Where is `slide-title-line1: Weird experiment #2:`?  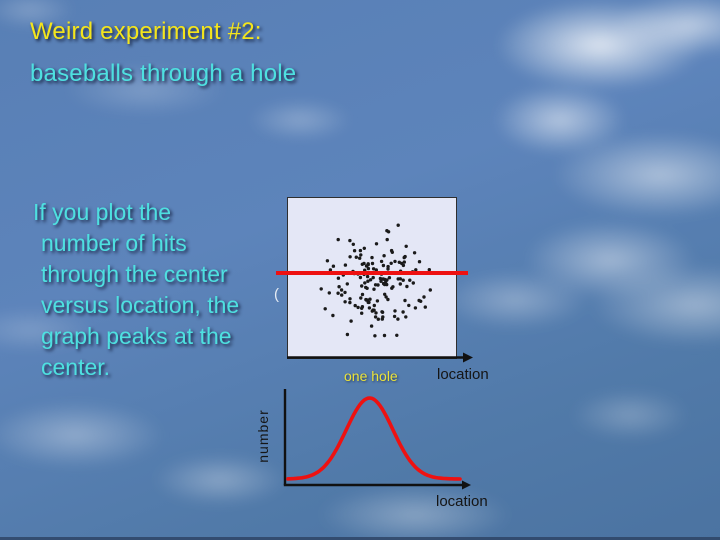 slide-title-line1: Weird experiment #2: is located at coordinates (146, 31).